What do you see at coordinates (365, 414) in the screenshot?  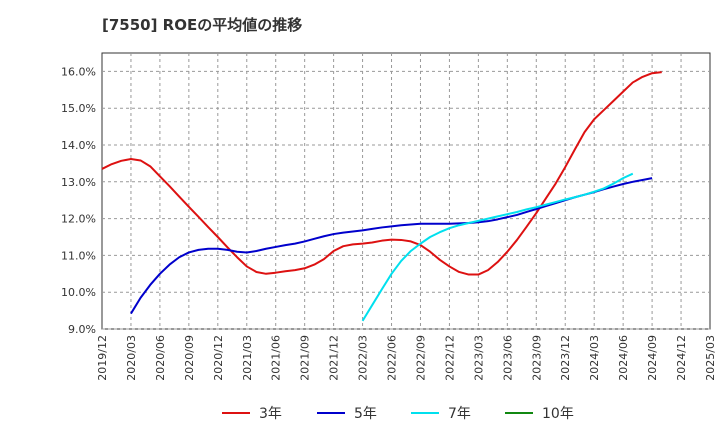 I see `legend-label-1: 5年` at bounding box center [365, 414].